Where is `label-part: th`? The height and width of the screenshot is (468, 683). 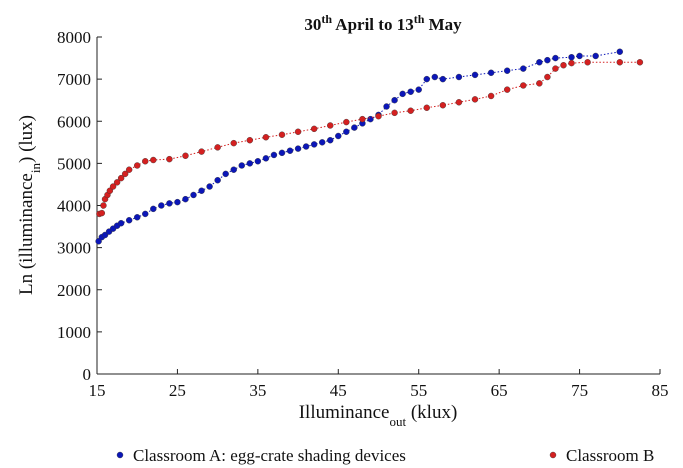
label-part: th is located at coordinates (419, 19).